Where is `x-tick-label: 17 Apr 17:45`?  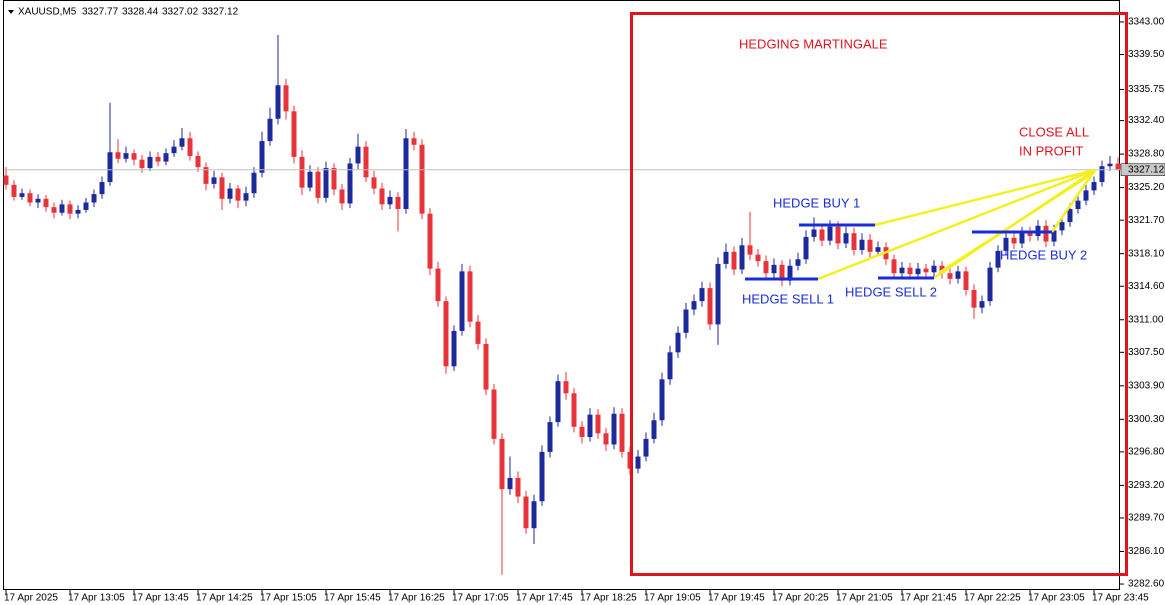 x-tick-label: 17 Apr 17:45 is located at coordinates (544, 598).